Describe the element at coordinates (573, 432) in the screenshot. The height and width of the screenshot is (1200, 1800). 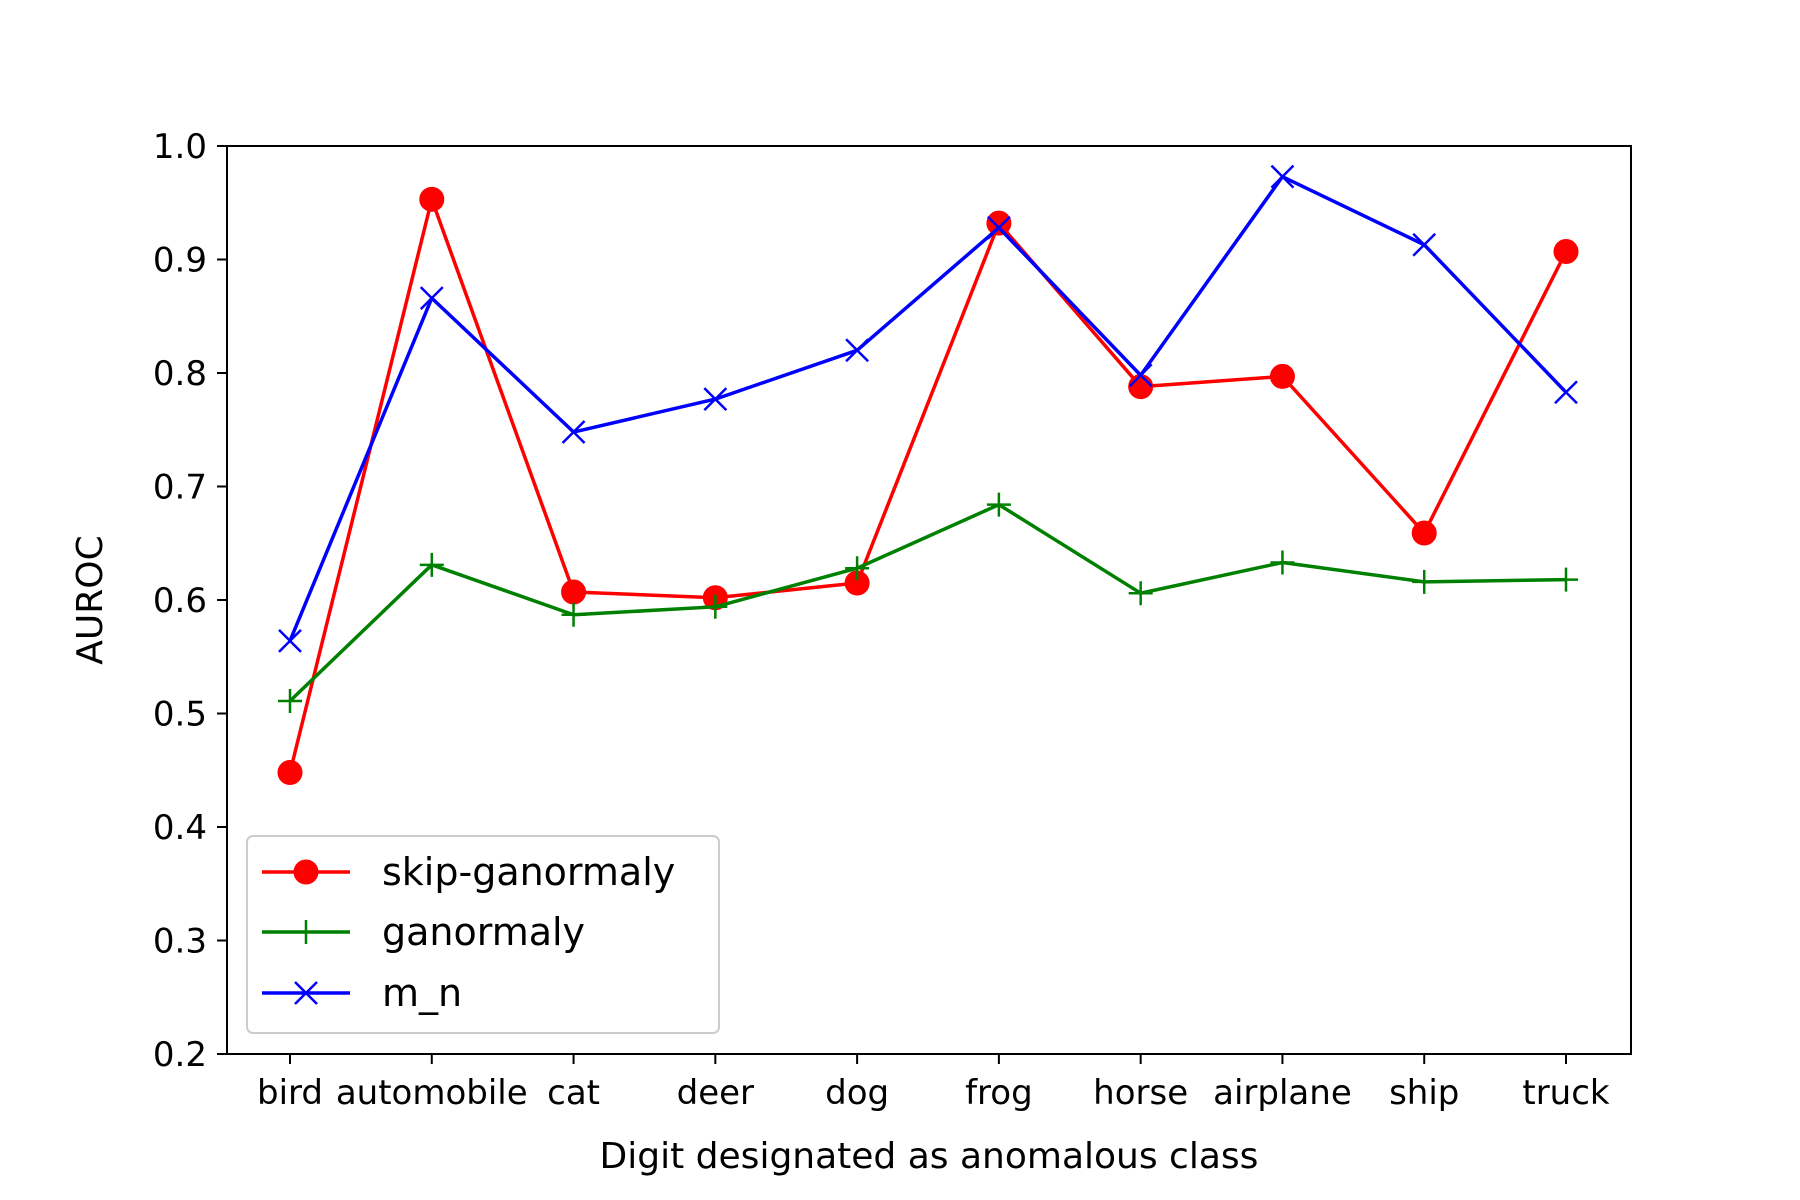
I see `point-m-n-cat` at that location.